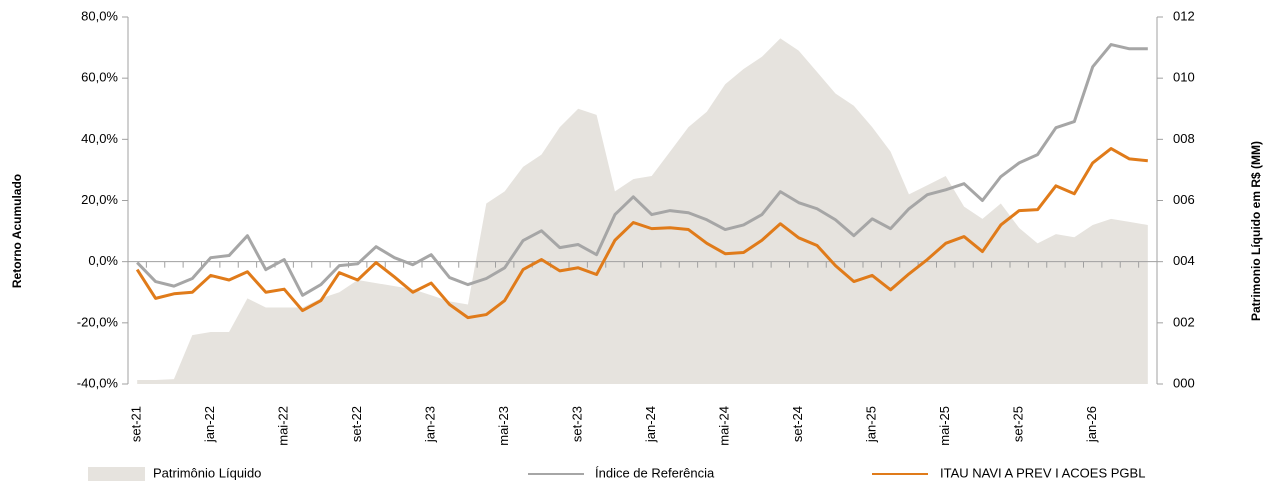 Image resolution: width=1273 pixels, height=484 pixels. What do you see at coordinates (1184, 15) in the screenshot?
I see `y2-tick-label: 012` at bounding box center [1184, 15].